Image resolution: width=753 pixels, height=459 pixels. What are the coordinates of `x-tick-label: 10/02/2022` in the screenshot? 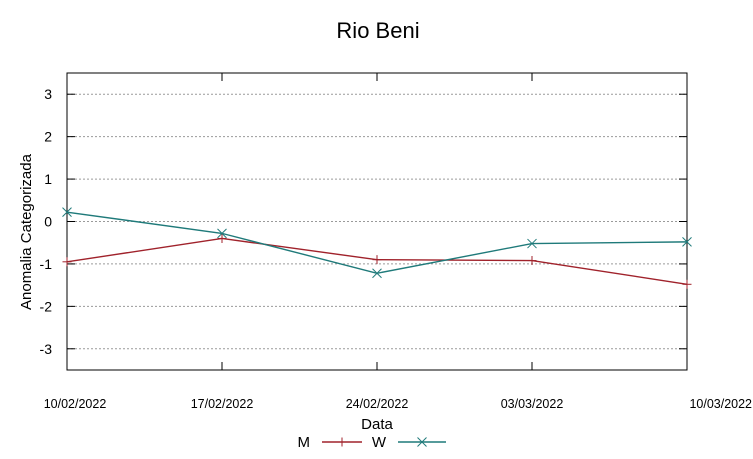 It's located at (75, 404).